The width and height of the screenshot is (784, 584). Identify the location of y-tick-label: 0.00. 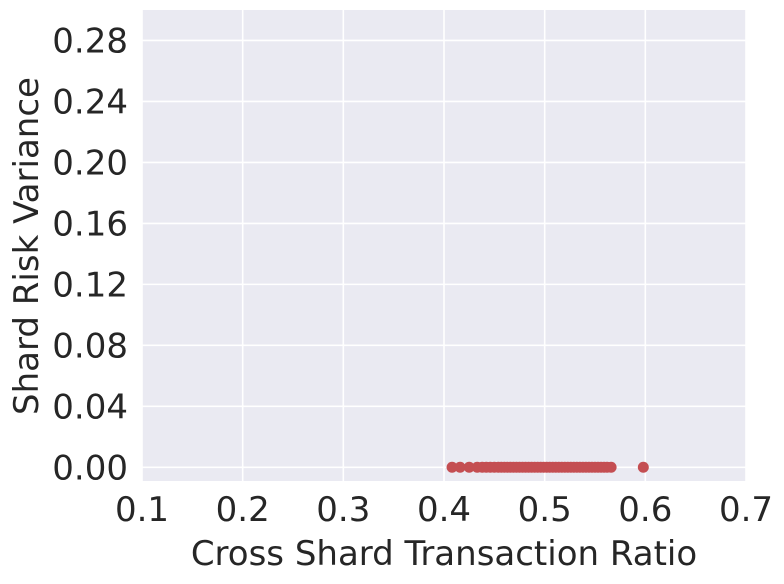
(90, 468).